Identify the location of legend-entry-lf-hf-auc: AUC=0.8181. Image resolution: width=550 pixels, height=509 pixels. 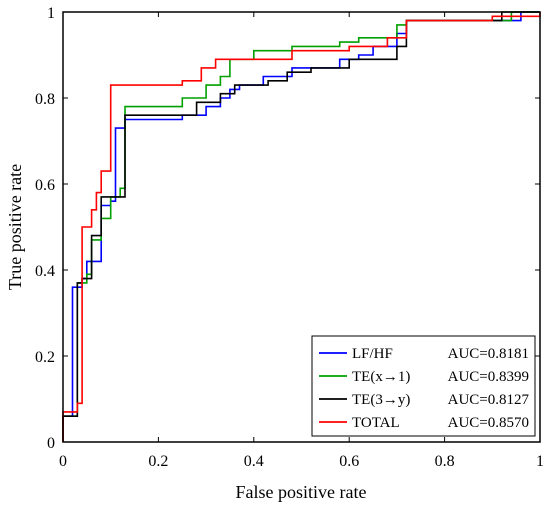
(488, 354).